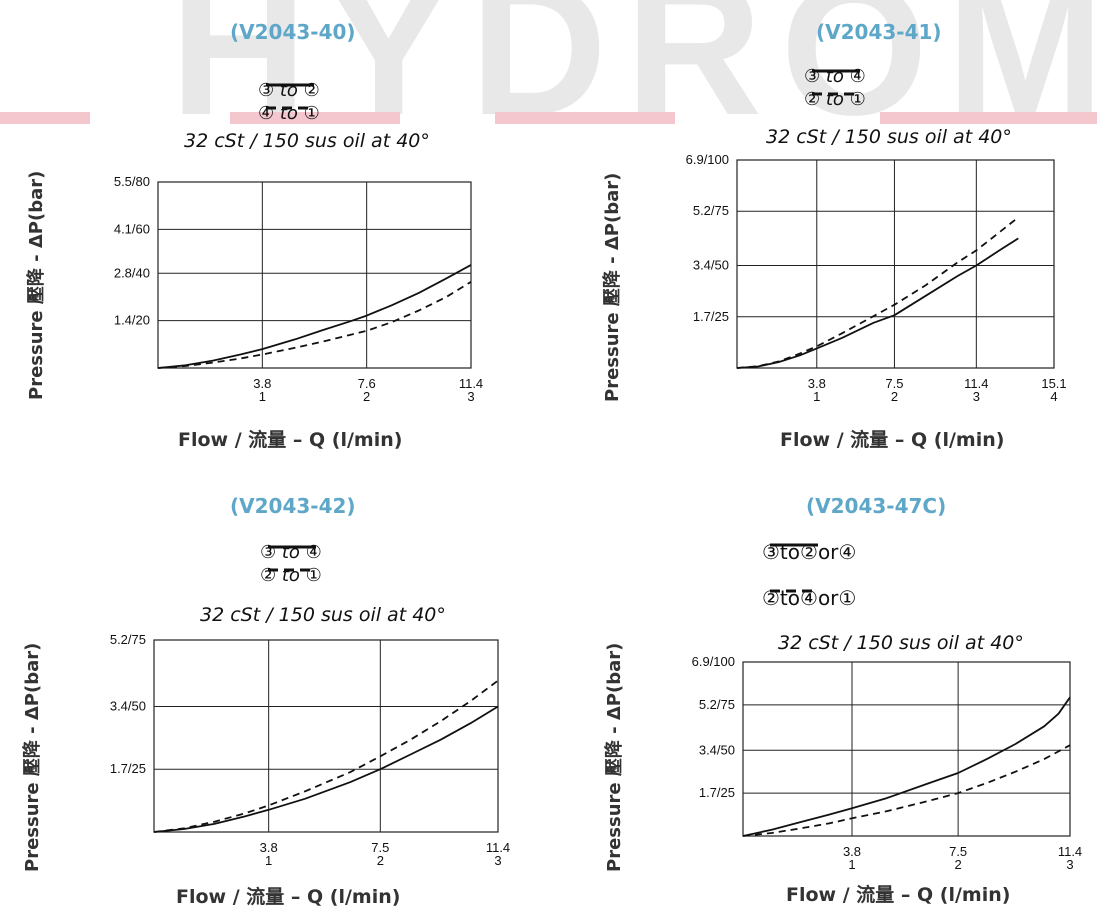 The width and height of the screenshot is (1097, 918). I want to click on y-tick-label: 1.4/20, so click(132, 320).